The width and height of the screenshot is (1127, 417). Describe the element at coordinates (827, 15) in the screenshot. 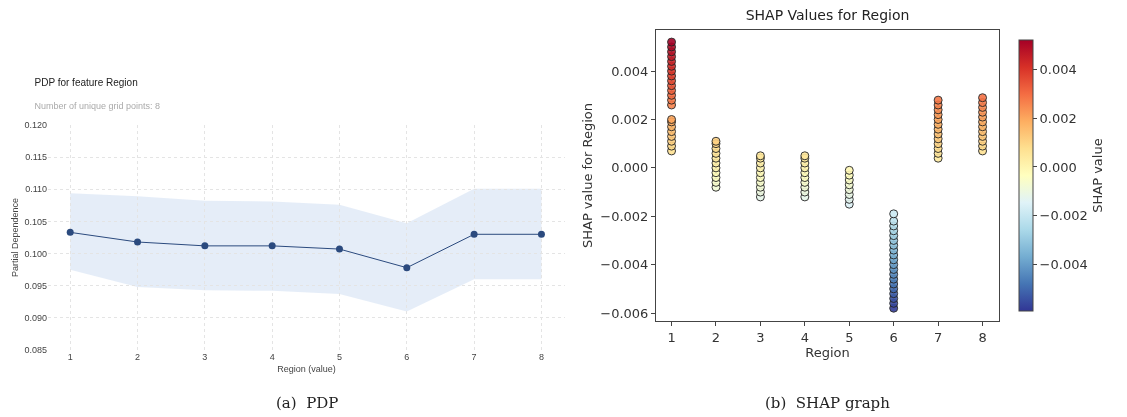

I see `chart-title: SHAP Values for Region` at that location.